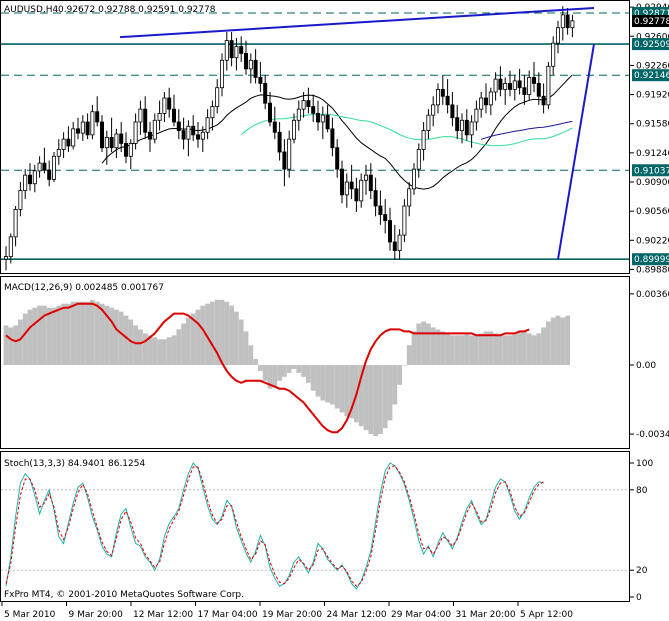 The width and height of the screenshot is (669, 621). What do you see at coordinates (486, 615) in the screenshot?
I see `time-tick-label: 31 Mar 20:00` at bounding box center [486, 615].